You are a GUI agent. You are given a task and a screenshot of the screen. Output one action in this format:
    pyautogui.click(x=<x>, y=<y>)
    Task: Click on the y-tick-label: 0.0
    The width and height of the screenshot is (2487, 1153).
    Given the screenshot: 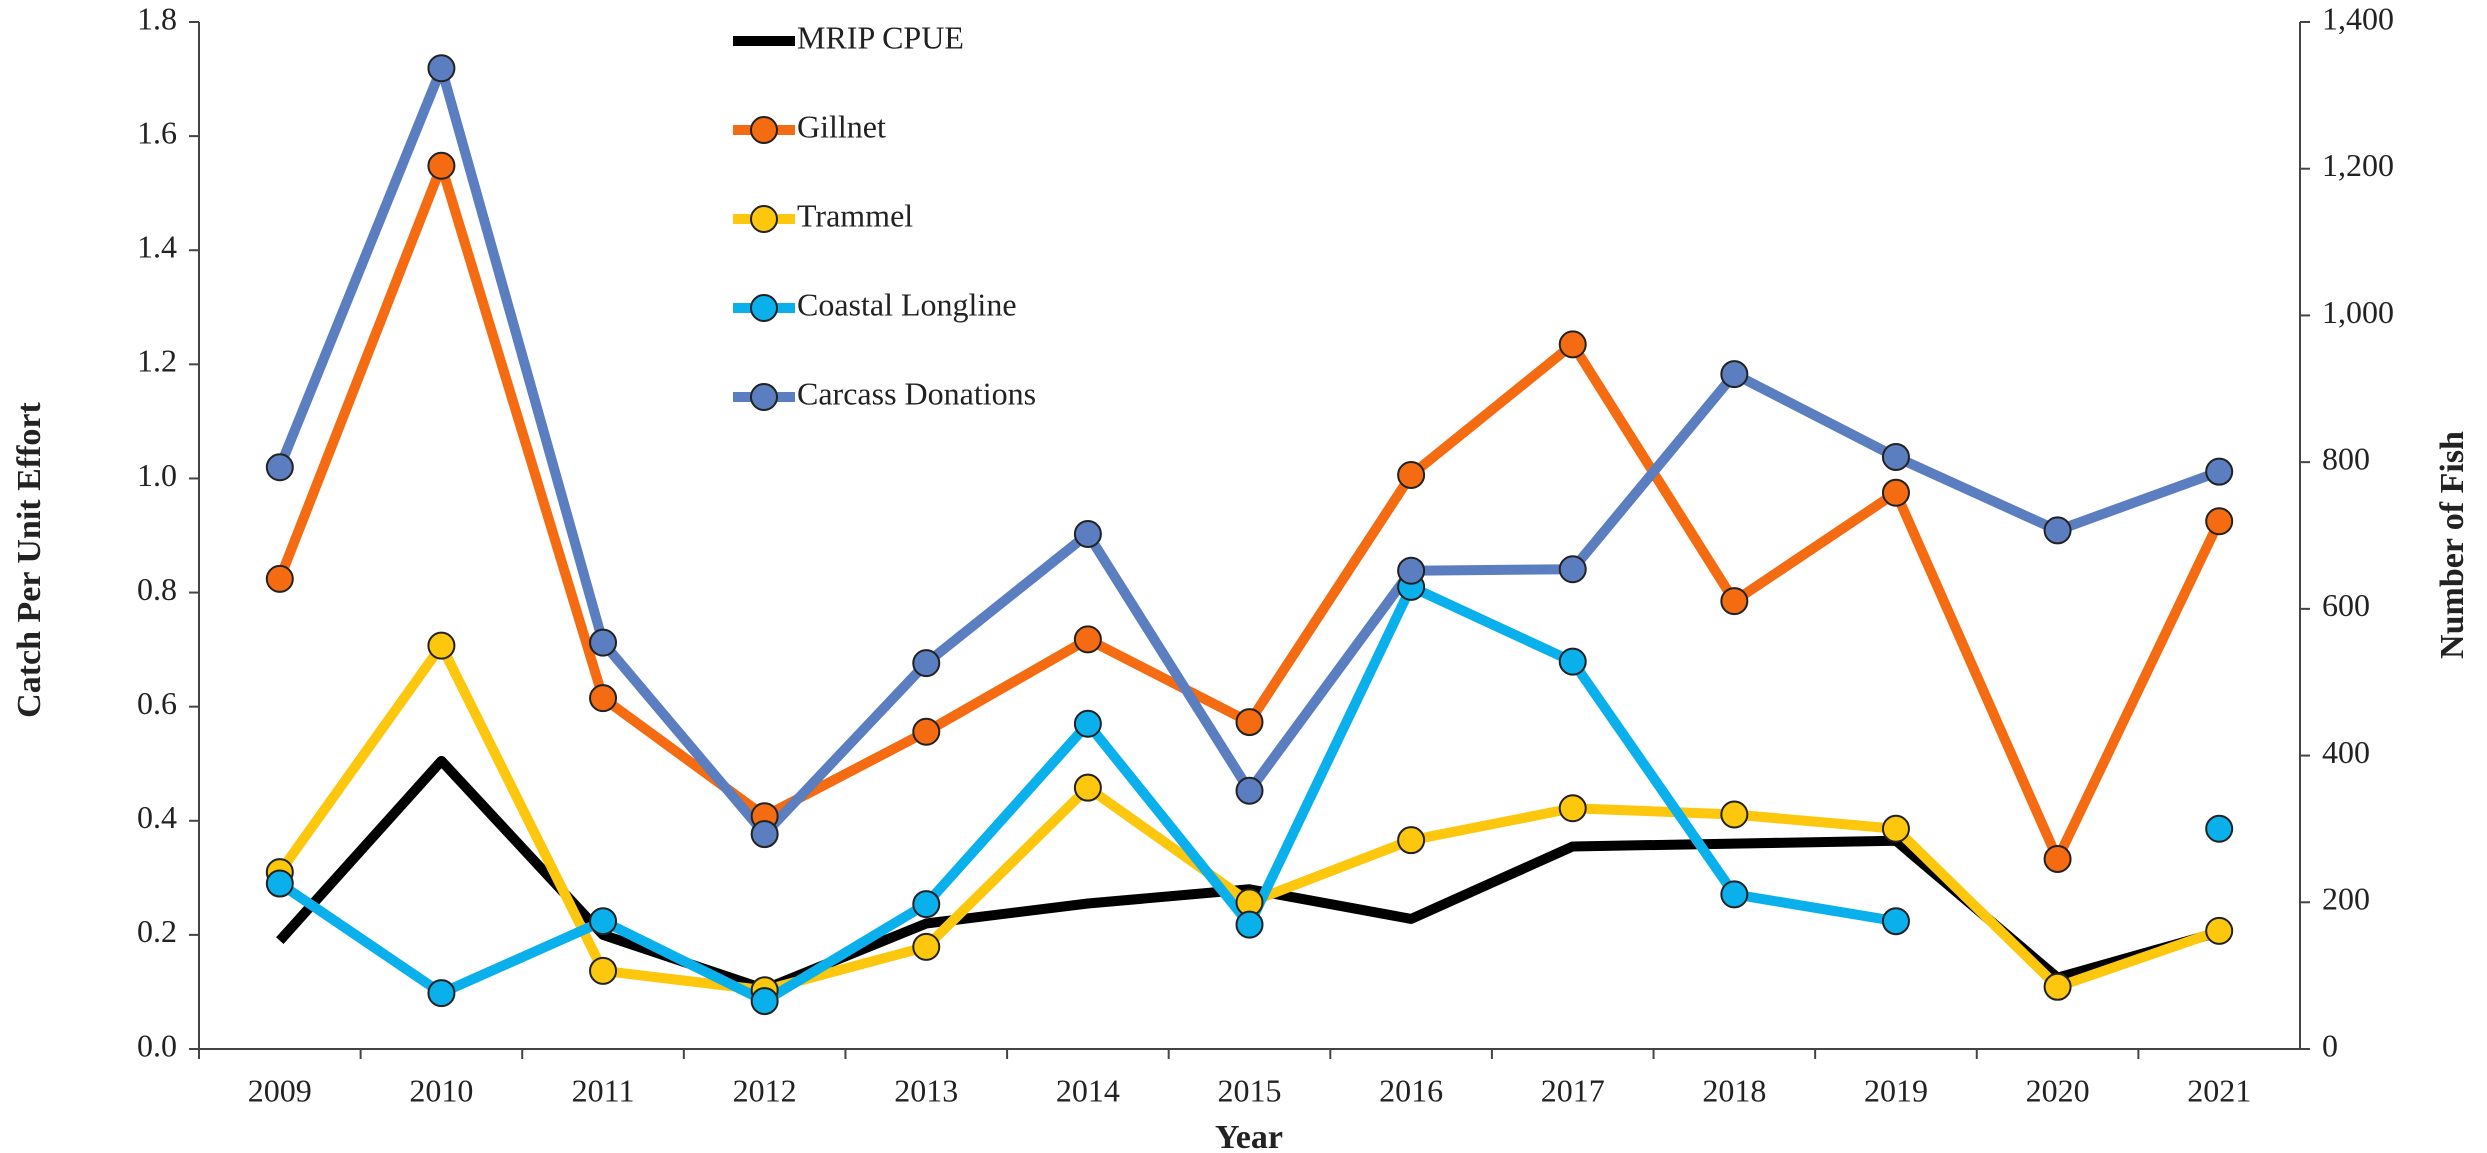 What is the action you would take?
    pyautogui.click(x=157, y=1045)
    